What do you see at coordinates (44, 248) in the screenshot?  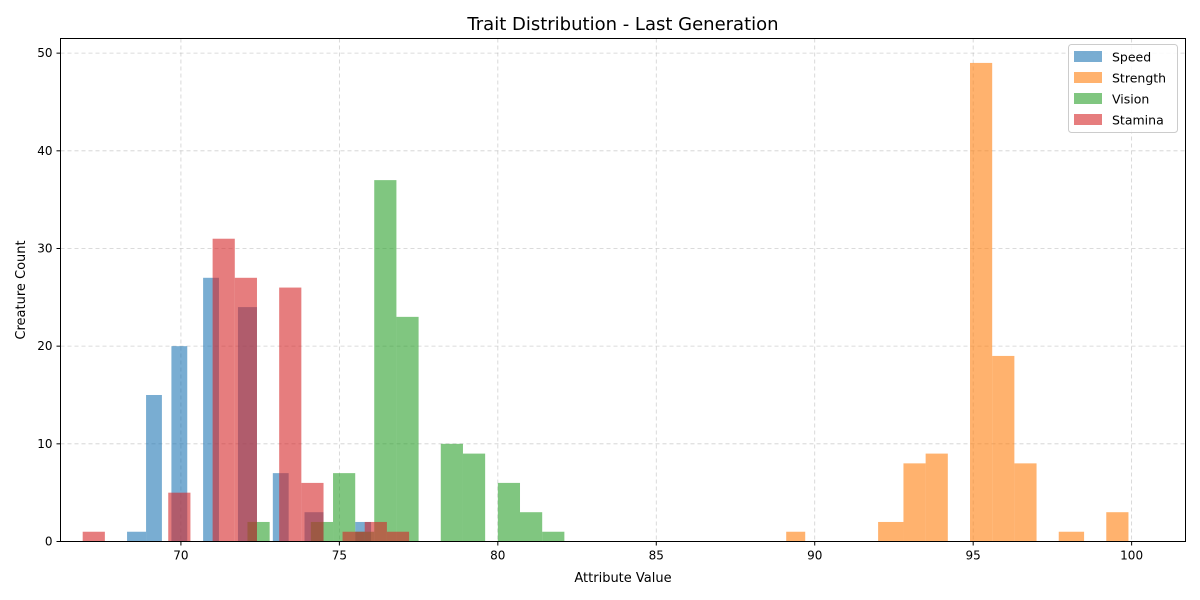 I see `y-tick-label: 30` at bounding box center [44, 248].